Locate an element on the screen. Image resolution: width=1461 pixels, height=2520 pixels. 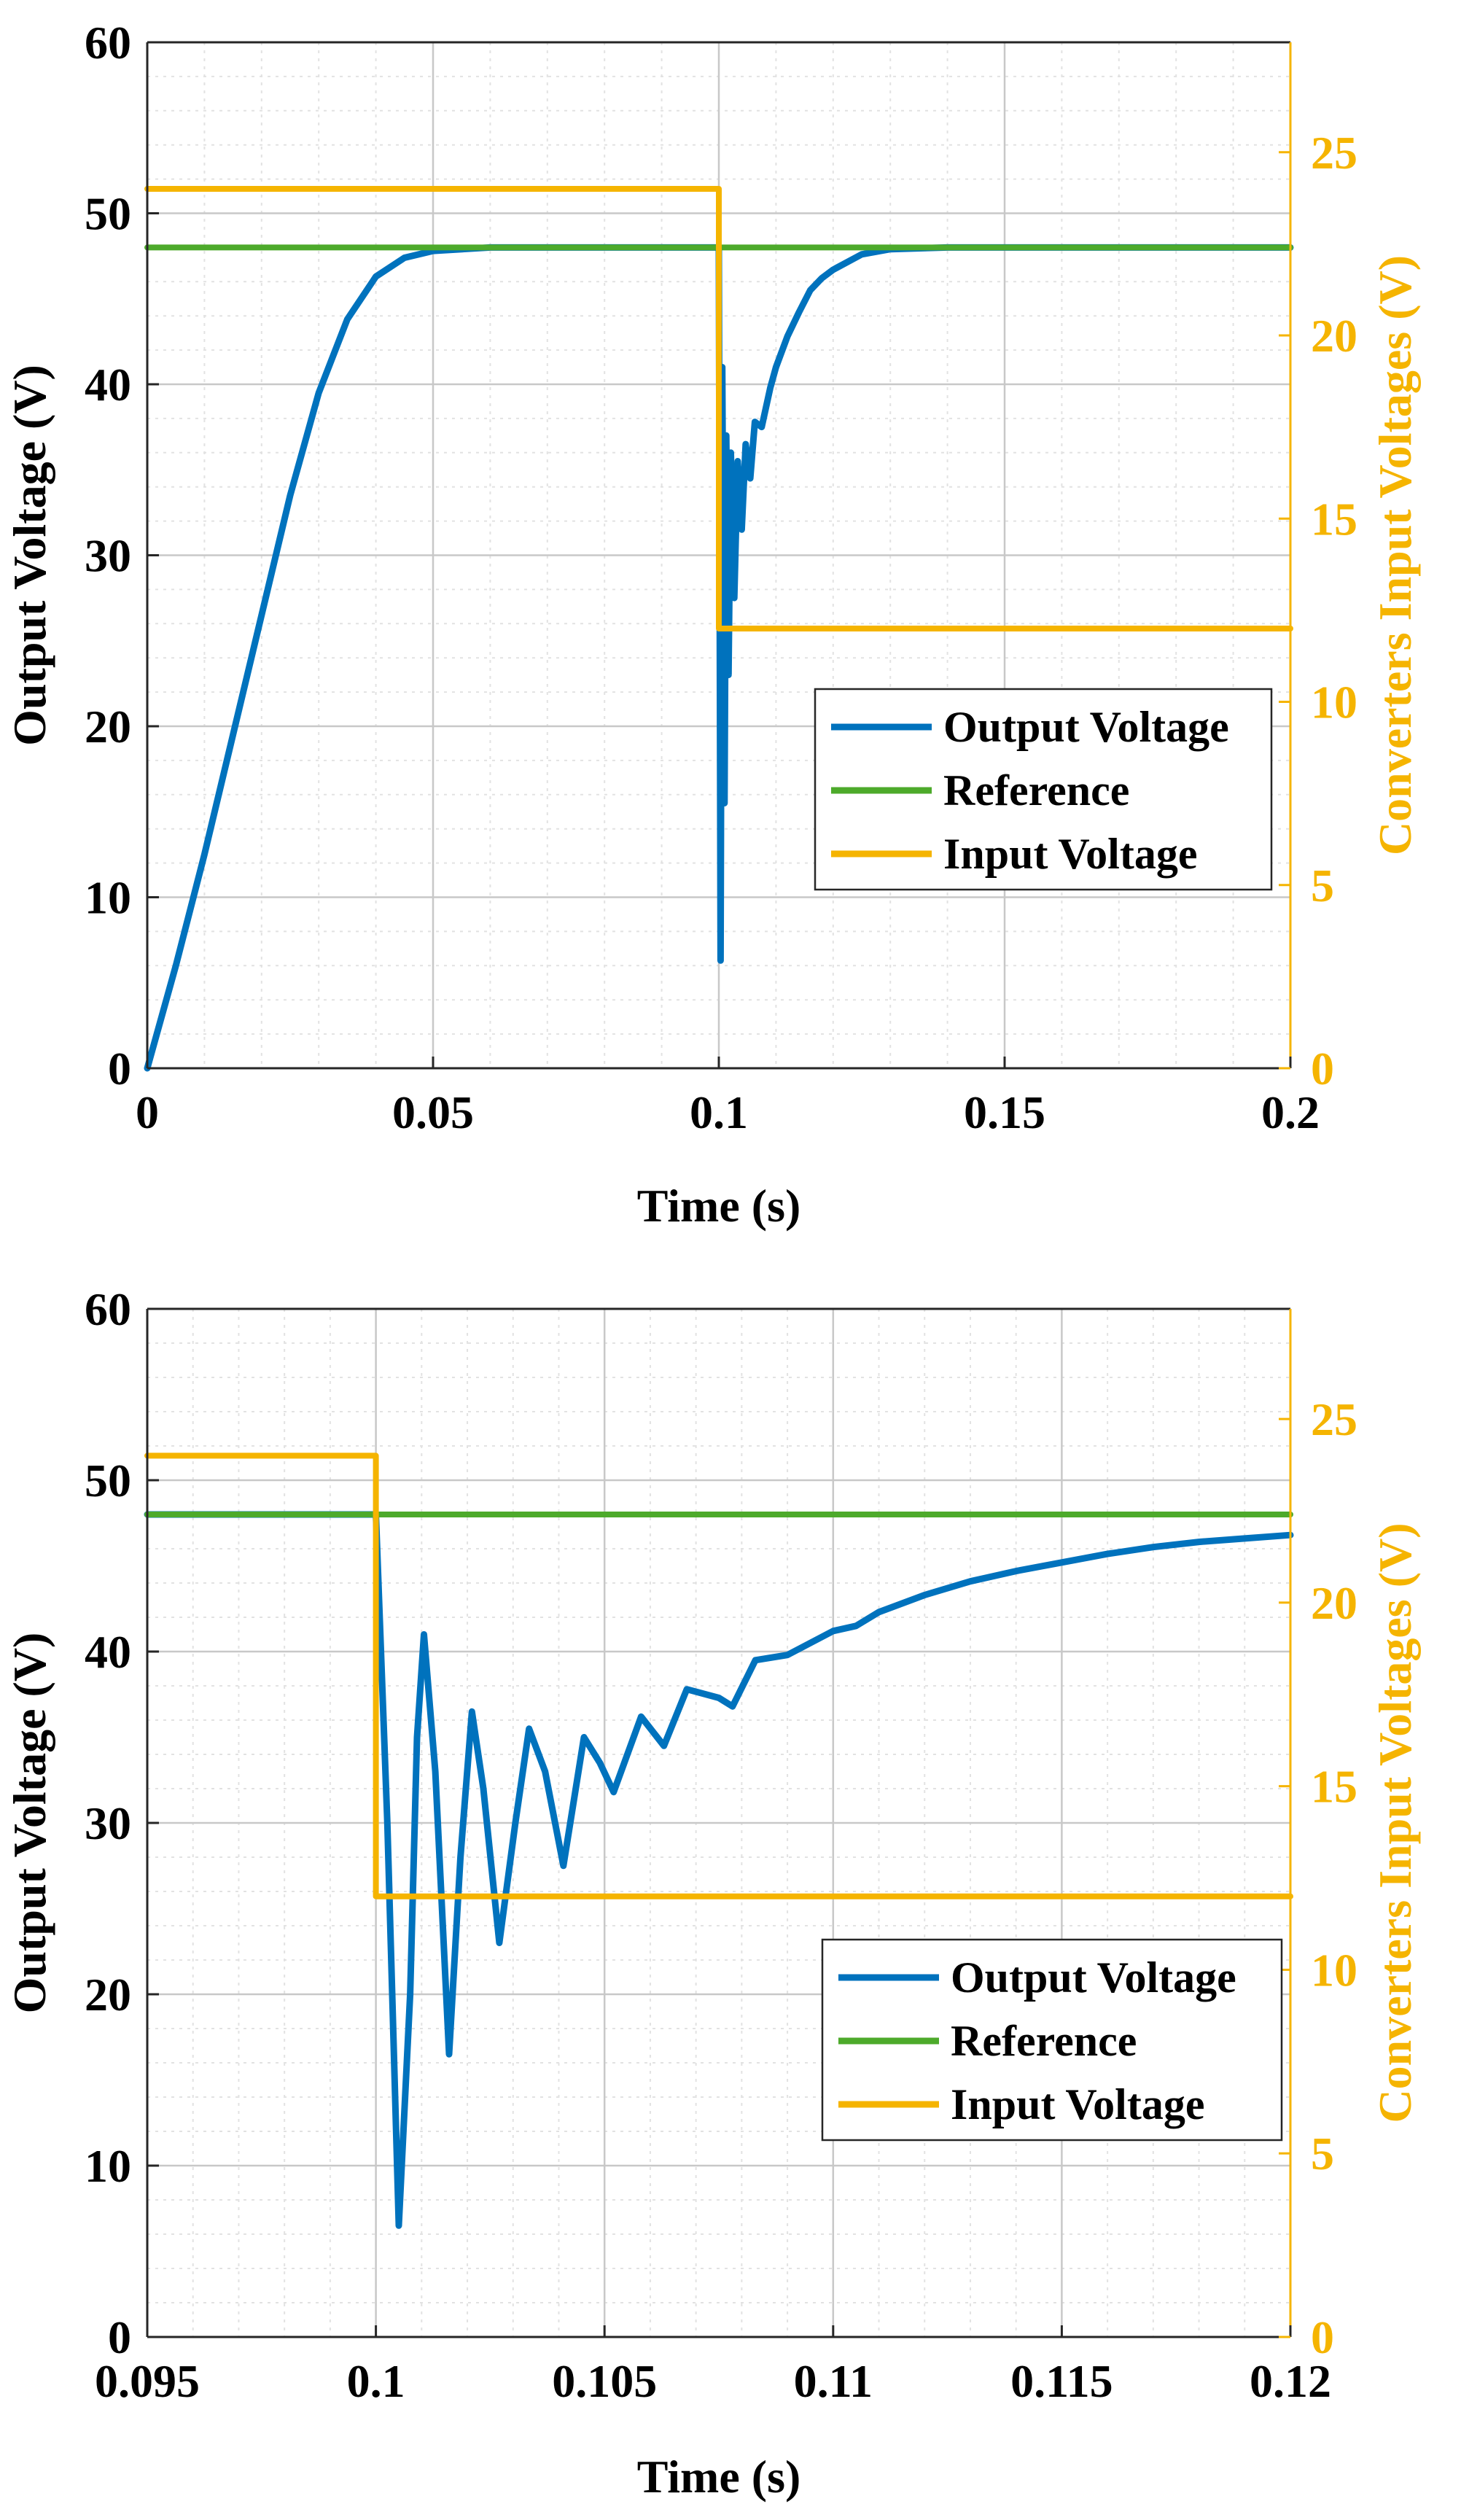
x-tick-label: 0.11 is located at coordinates (833, 2381).